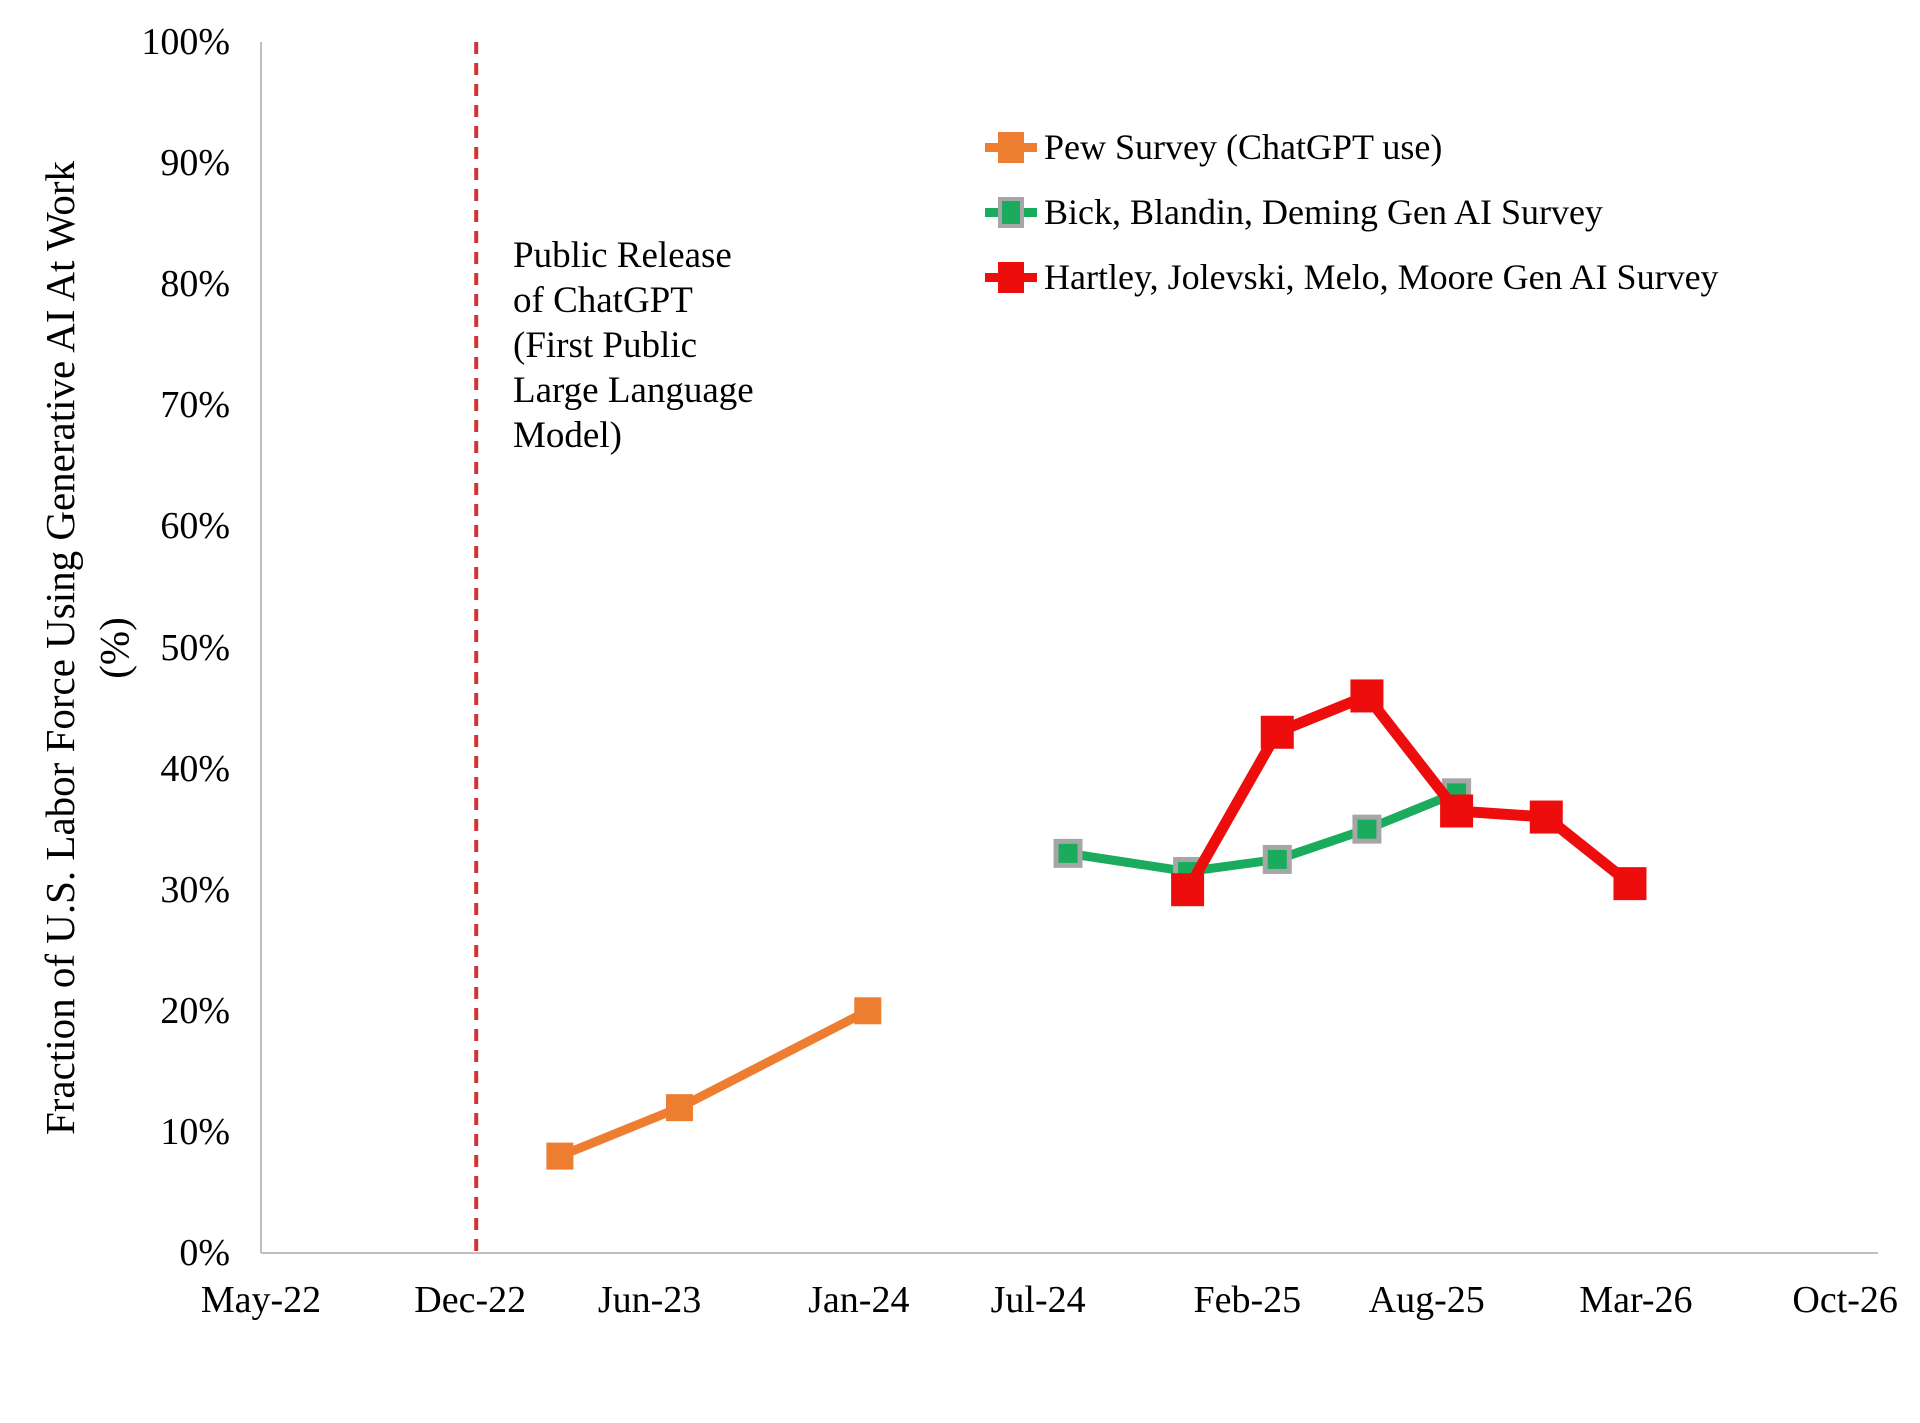 This screenshot has width=1920, height=1423. I want to click on y-tick-label-70%: 70%, so click(195, 405).